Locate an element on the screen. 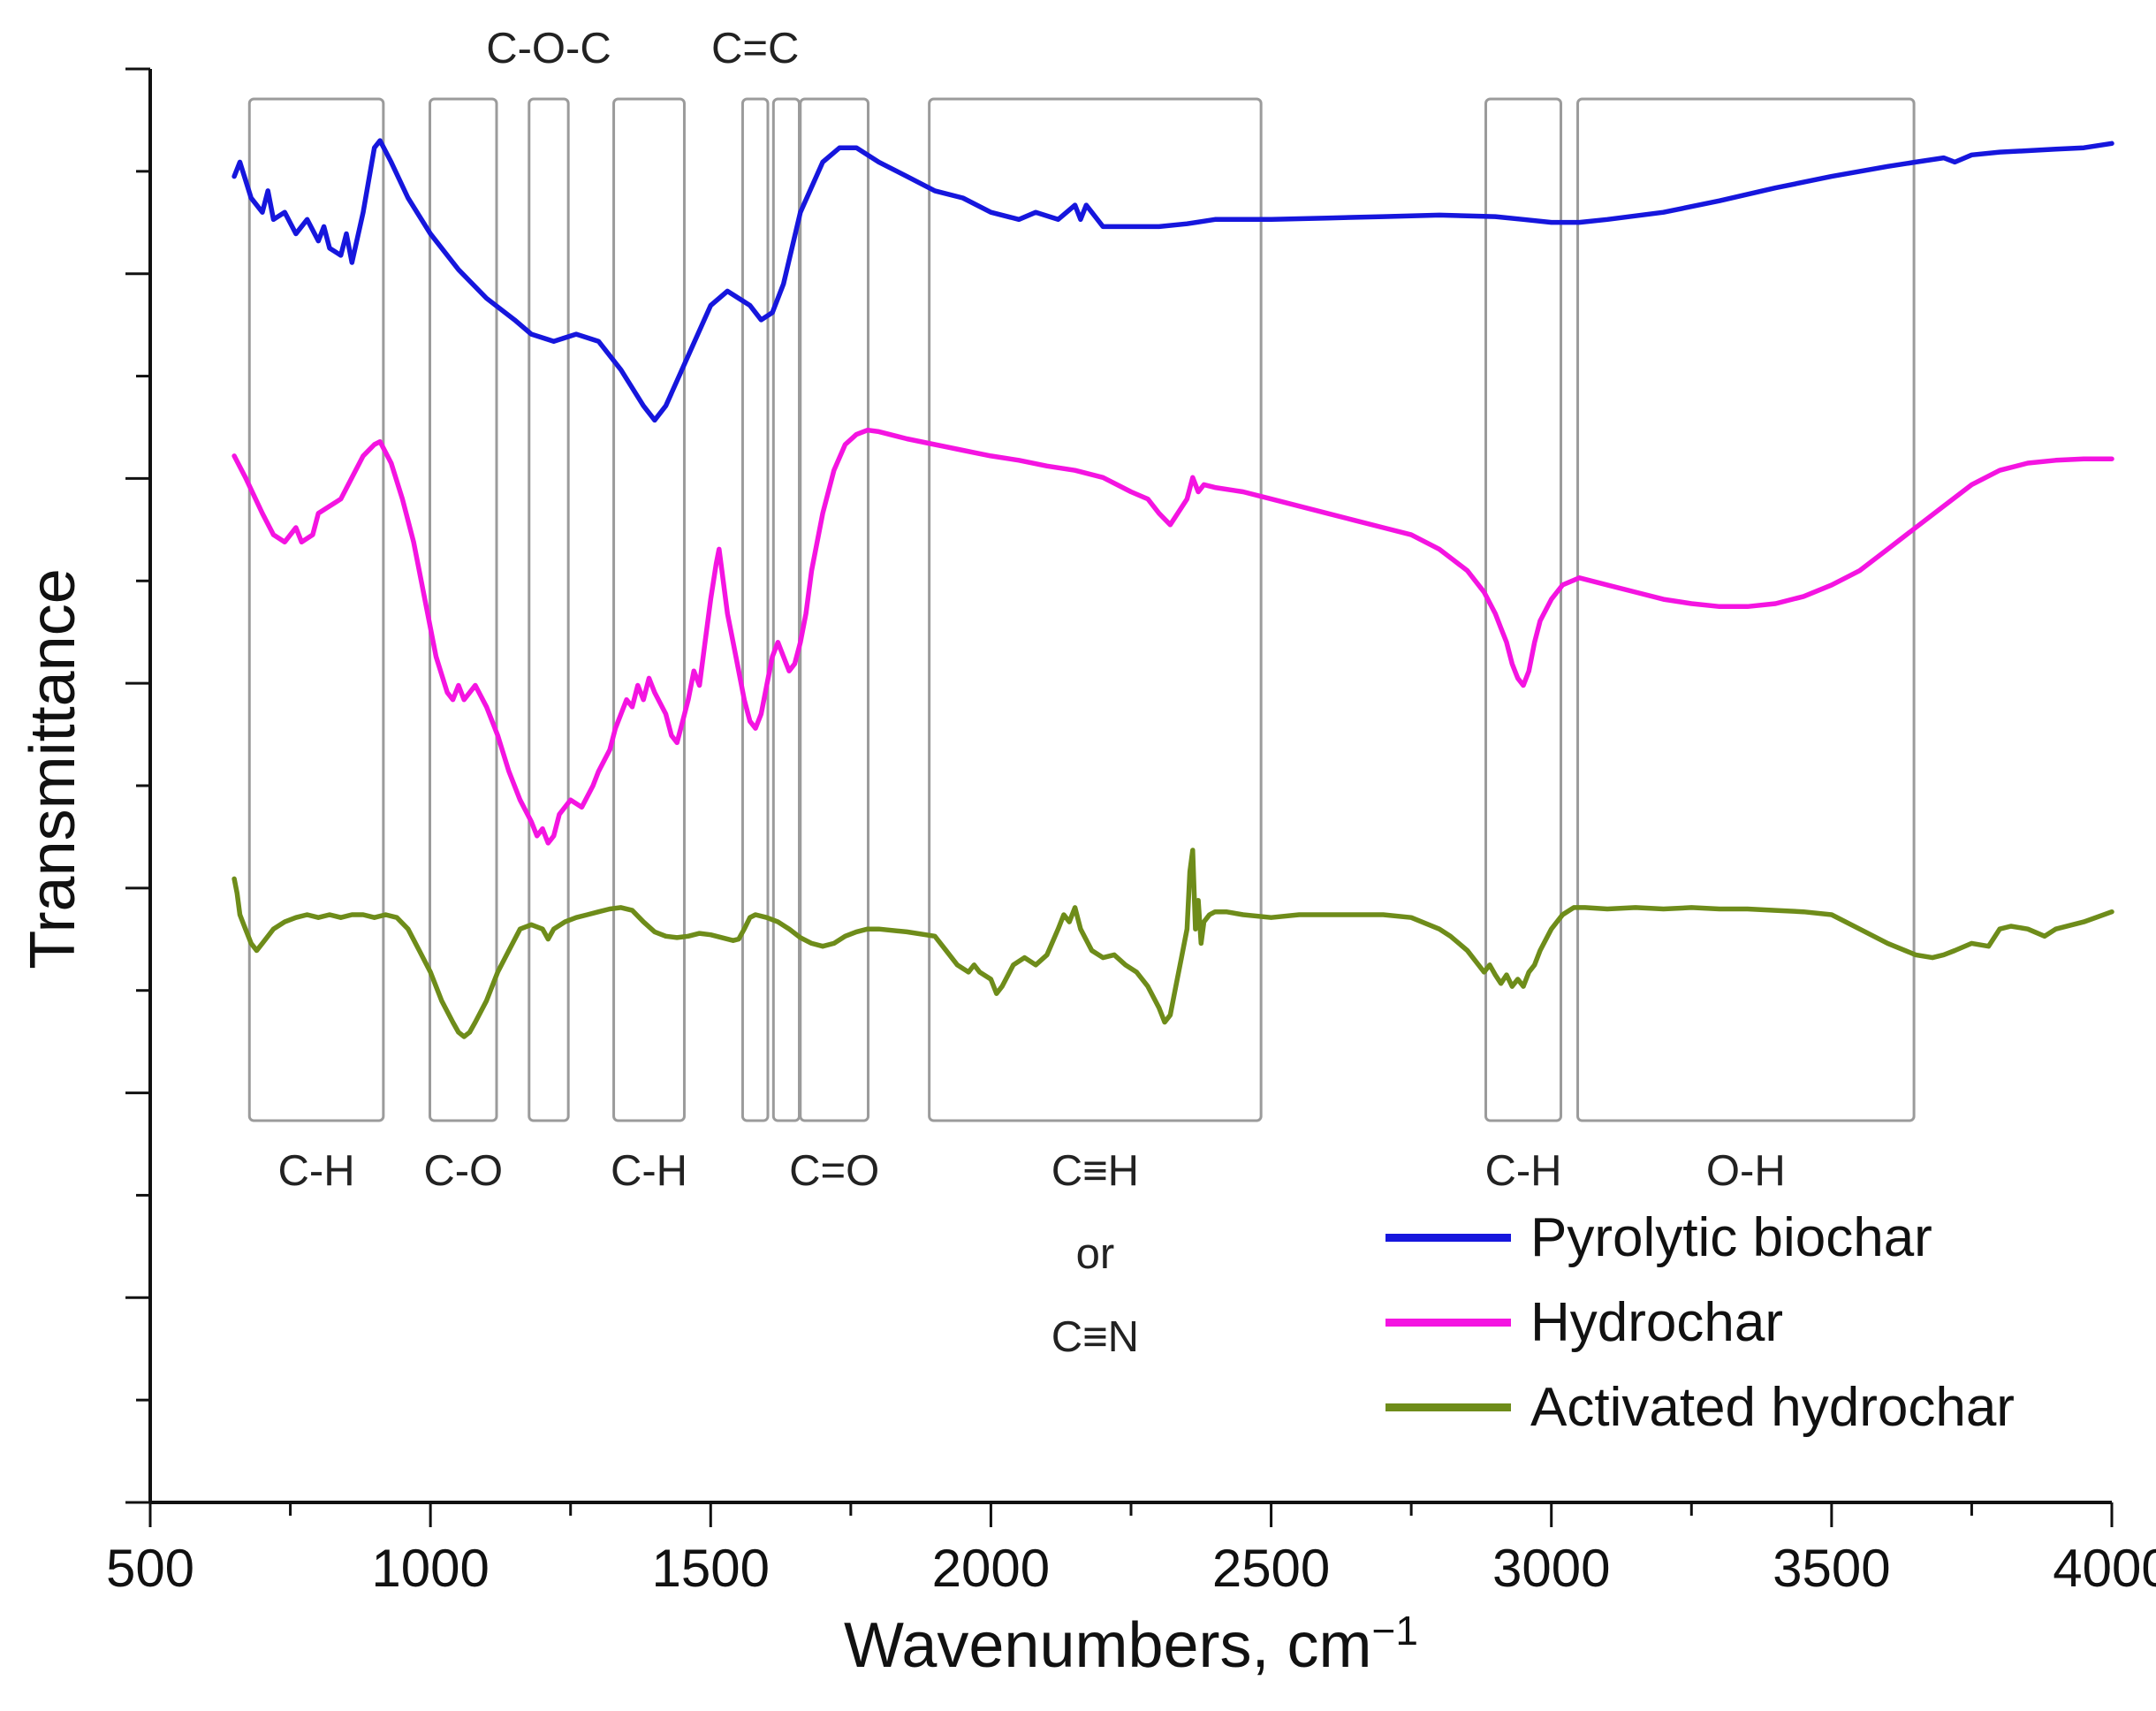  region-box-c-c is located at coordinates (755, 610).